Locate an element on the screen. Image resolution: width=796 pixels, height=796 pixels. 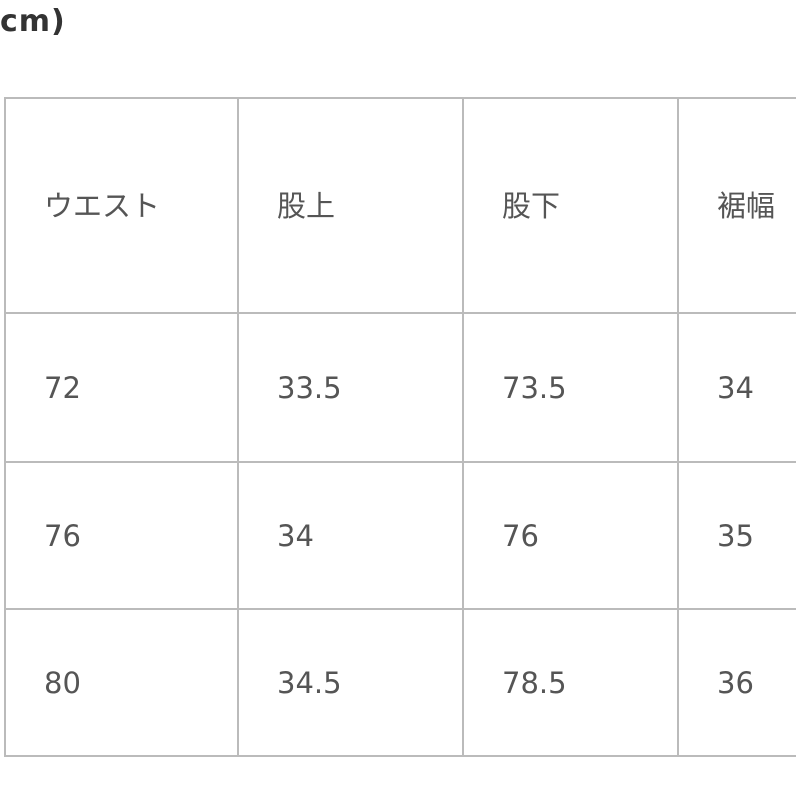
cell: 33.5 is located at coordinates (350, 387).